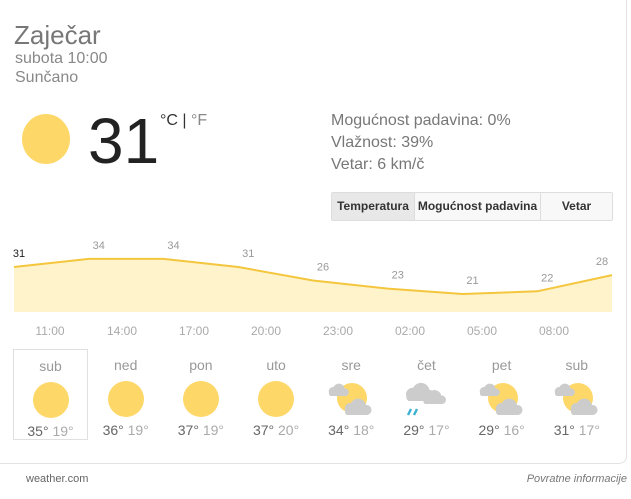 The width and height of the screenshot is (631, 499). I want to click on day-temps: 31° 17°, so click(576, 430).